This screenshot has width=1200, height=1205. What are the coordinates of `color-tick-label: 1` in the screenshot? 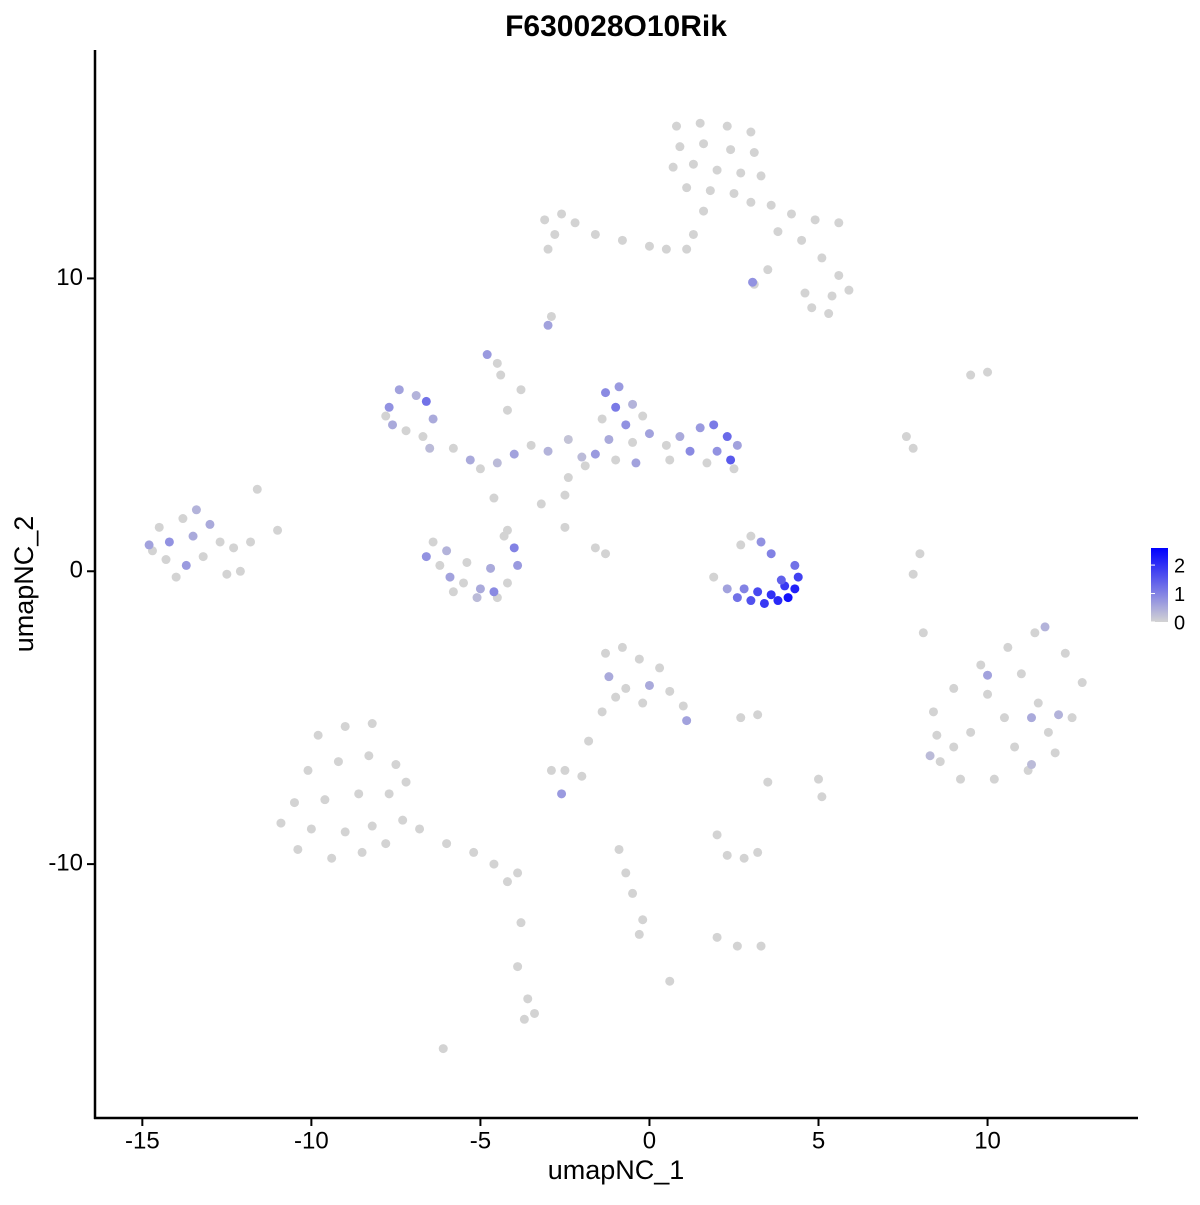 It's located at (1179, 595).